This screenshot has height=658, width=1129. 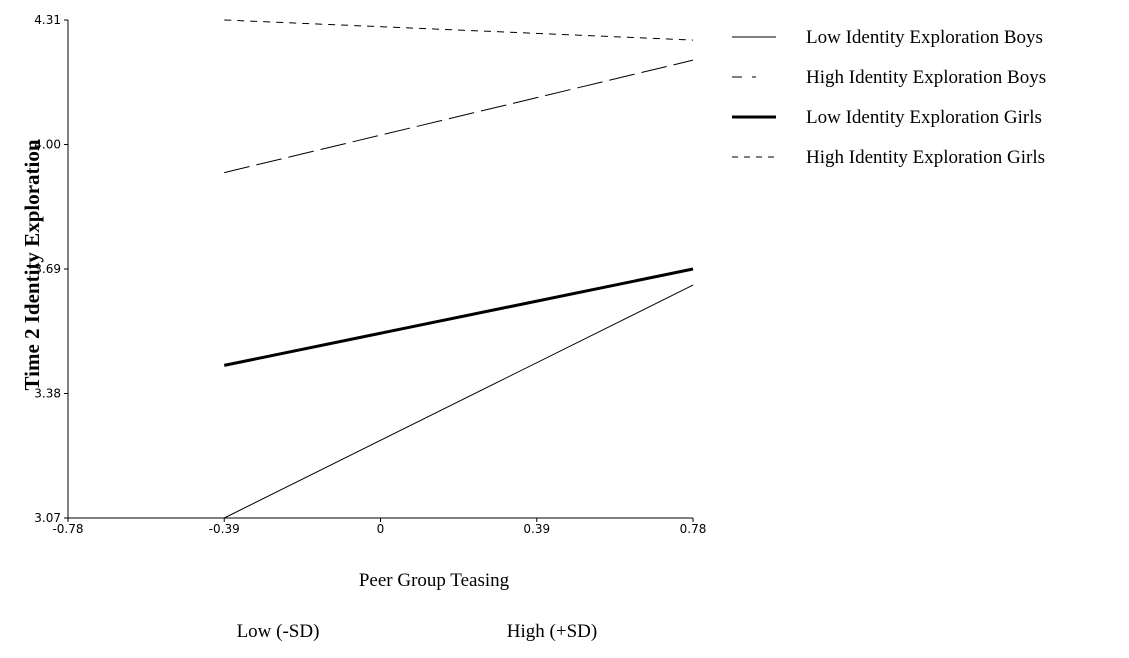 I want to click on y-ticks: 3.07 3.38 3.69 4.00 4.31, so click(x=51, y=269).